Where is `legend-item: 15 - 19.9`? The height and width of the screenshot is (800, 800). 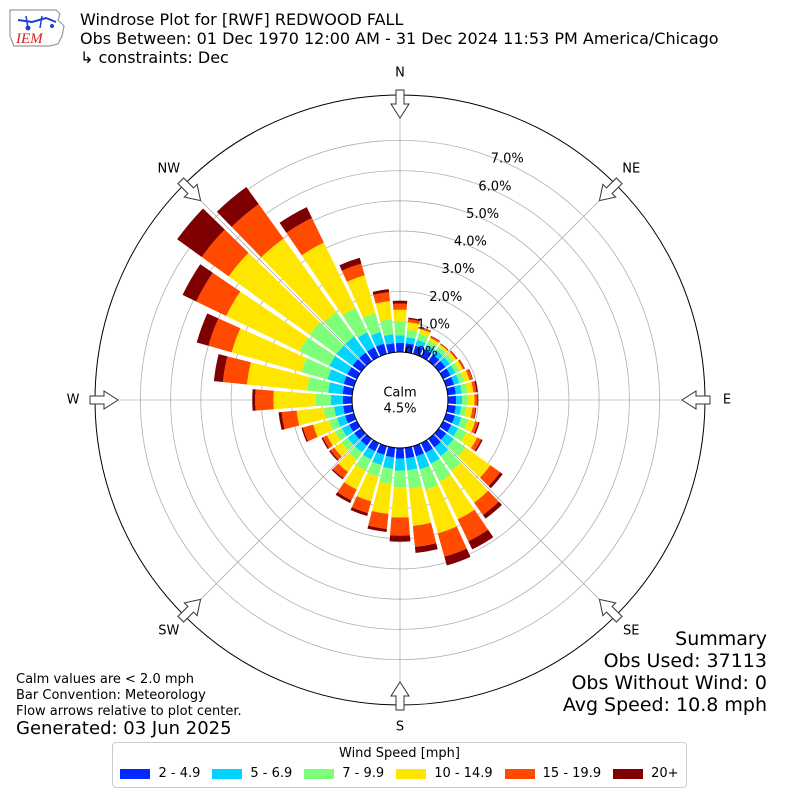 legend-item: 15 - 19.9 is located at coordinates (552, 773).